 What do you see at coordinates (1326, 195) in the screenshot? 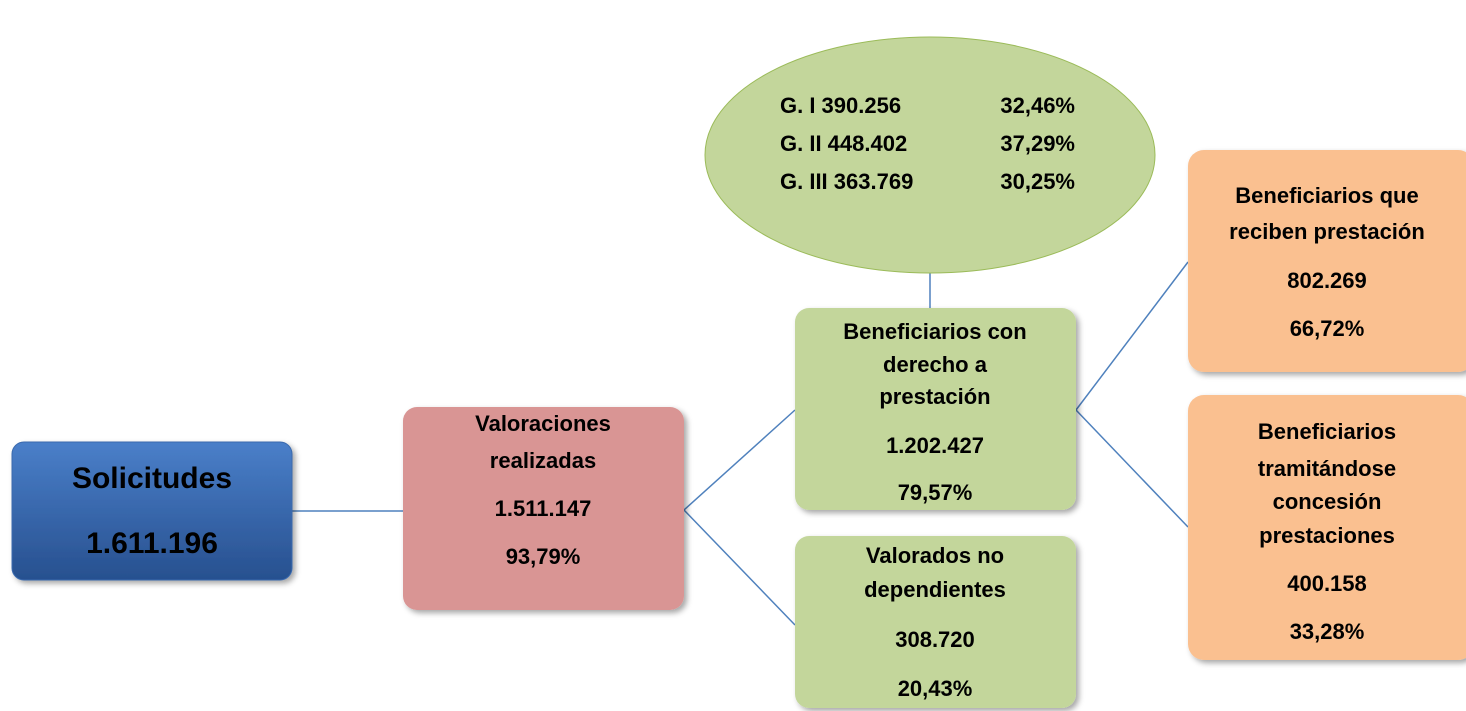
I see `node-text: Beneficiarios que` at bounding box center [1326, 195].